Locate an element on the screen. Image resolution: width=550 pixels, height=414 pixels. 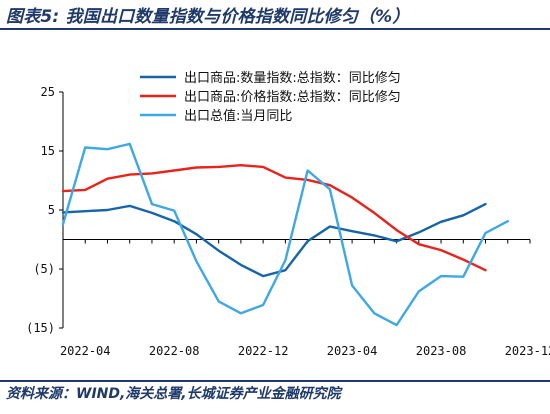
x-tick-label: 2023-04 is located at coordinates (352, 351).